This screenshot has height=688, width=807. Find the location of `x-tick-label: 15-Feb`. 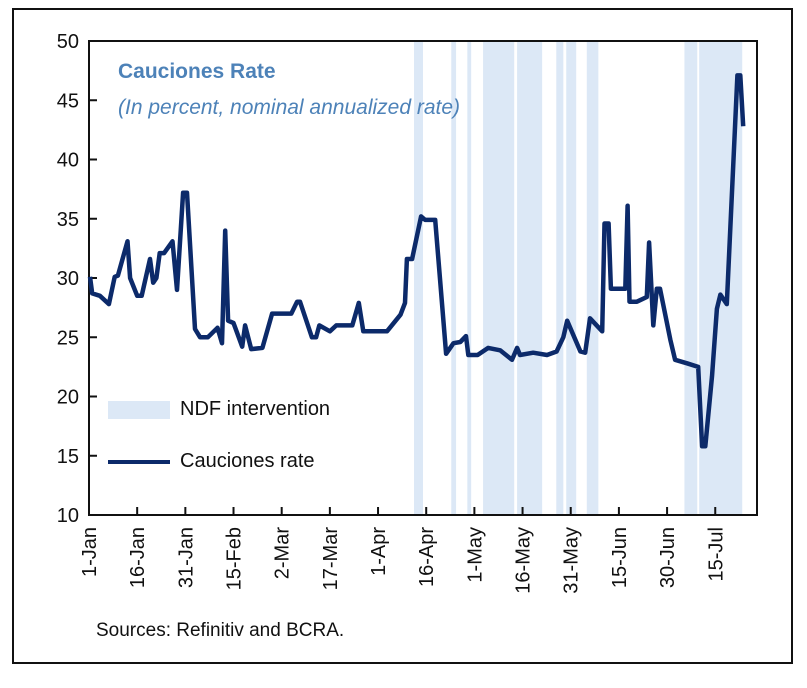

x-tick-label: 15-Feb is located at coordinates (235, 558).